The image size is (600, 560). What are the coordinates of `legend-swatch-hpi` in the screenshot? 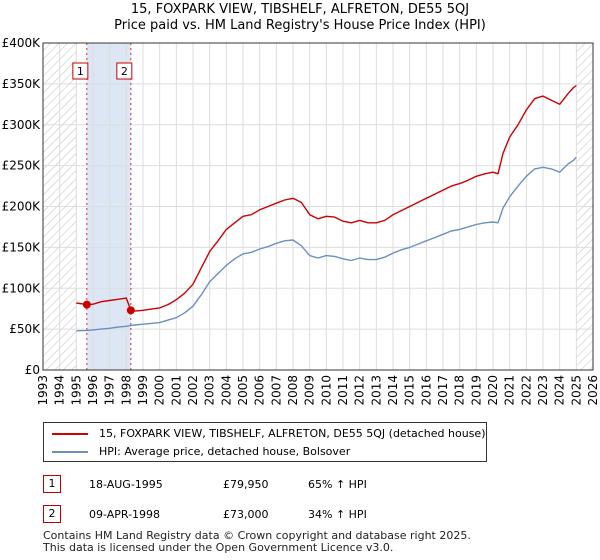 It's located at (70, 452).